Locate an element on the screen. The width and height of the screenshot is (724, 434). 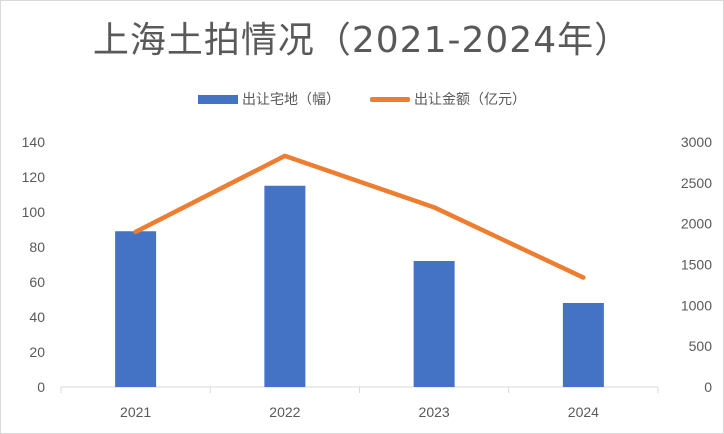
y-right-tick-label: 2500 is located at coordinates (696, 183).